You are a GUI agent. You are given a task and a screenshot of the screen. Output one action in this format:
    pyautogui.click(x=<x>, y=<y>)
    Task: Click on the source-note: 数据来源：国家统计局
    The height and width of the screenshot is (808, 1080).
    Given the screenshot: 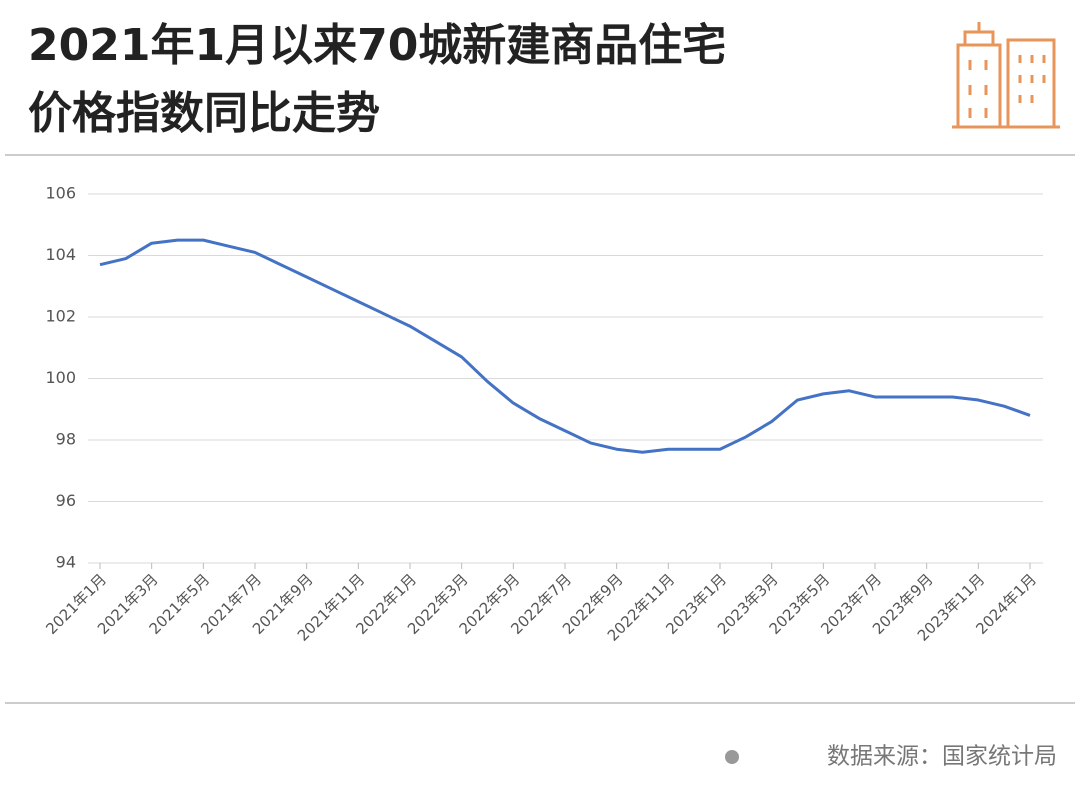 What is the action you would take?
    pyautogui.click(x=942, y=757)
    